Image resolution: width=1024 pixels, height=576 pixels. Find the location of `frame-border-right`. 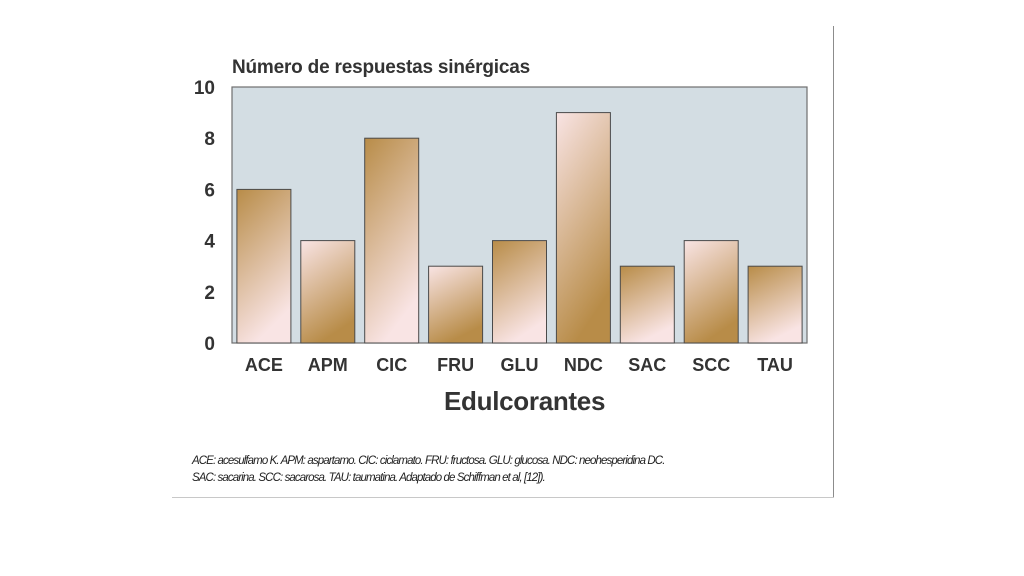

frame-border-right is located at coordinates (833, 262).